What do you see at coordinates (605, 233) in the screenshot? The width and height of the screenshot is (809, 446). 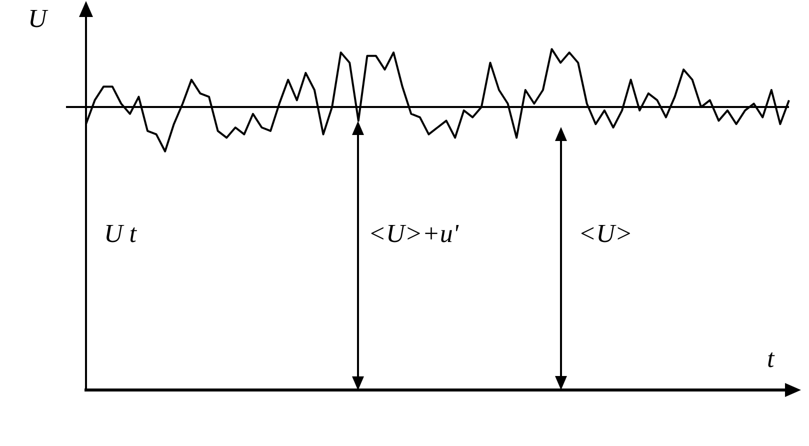 I see `annotation: <U>` at bounding box center [605, 233].